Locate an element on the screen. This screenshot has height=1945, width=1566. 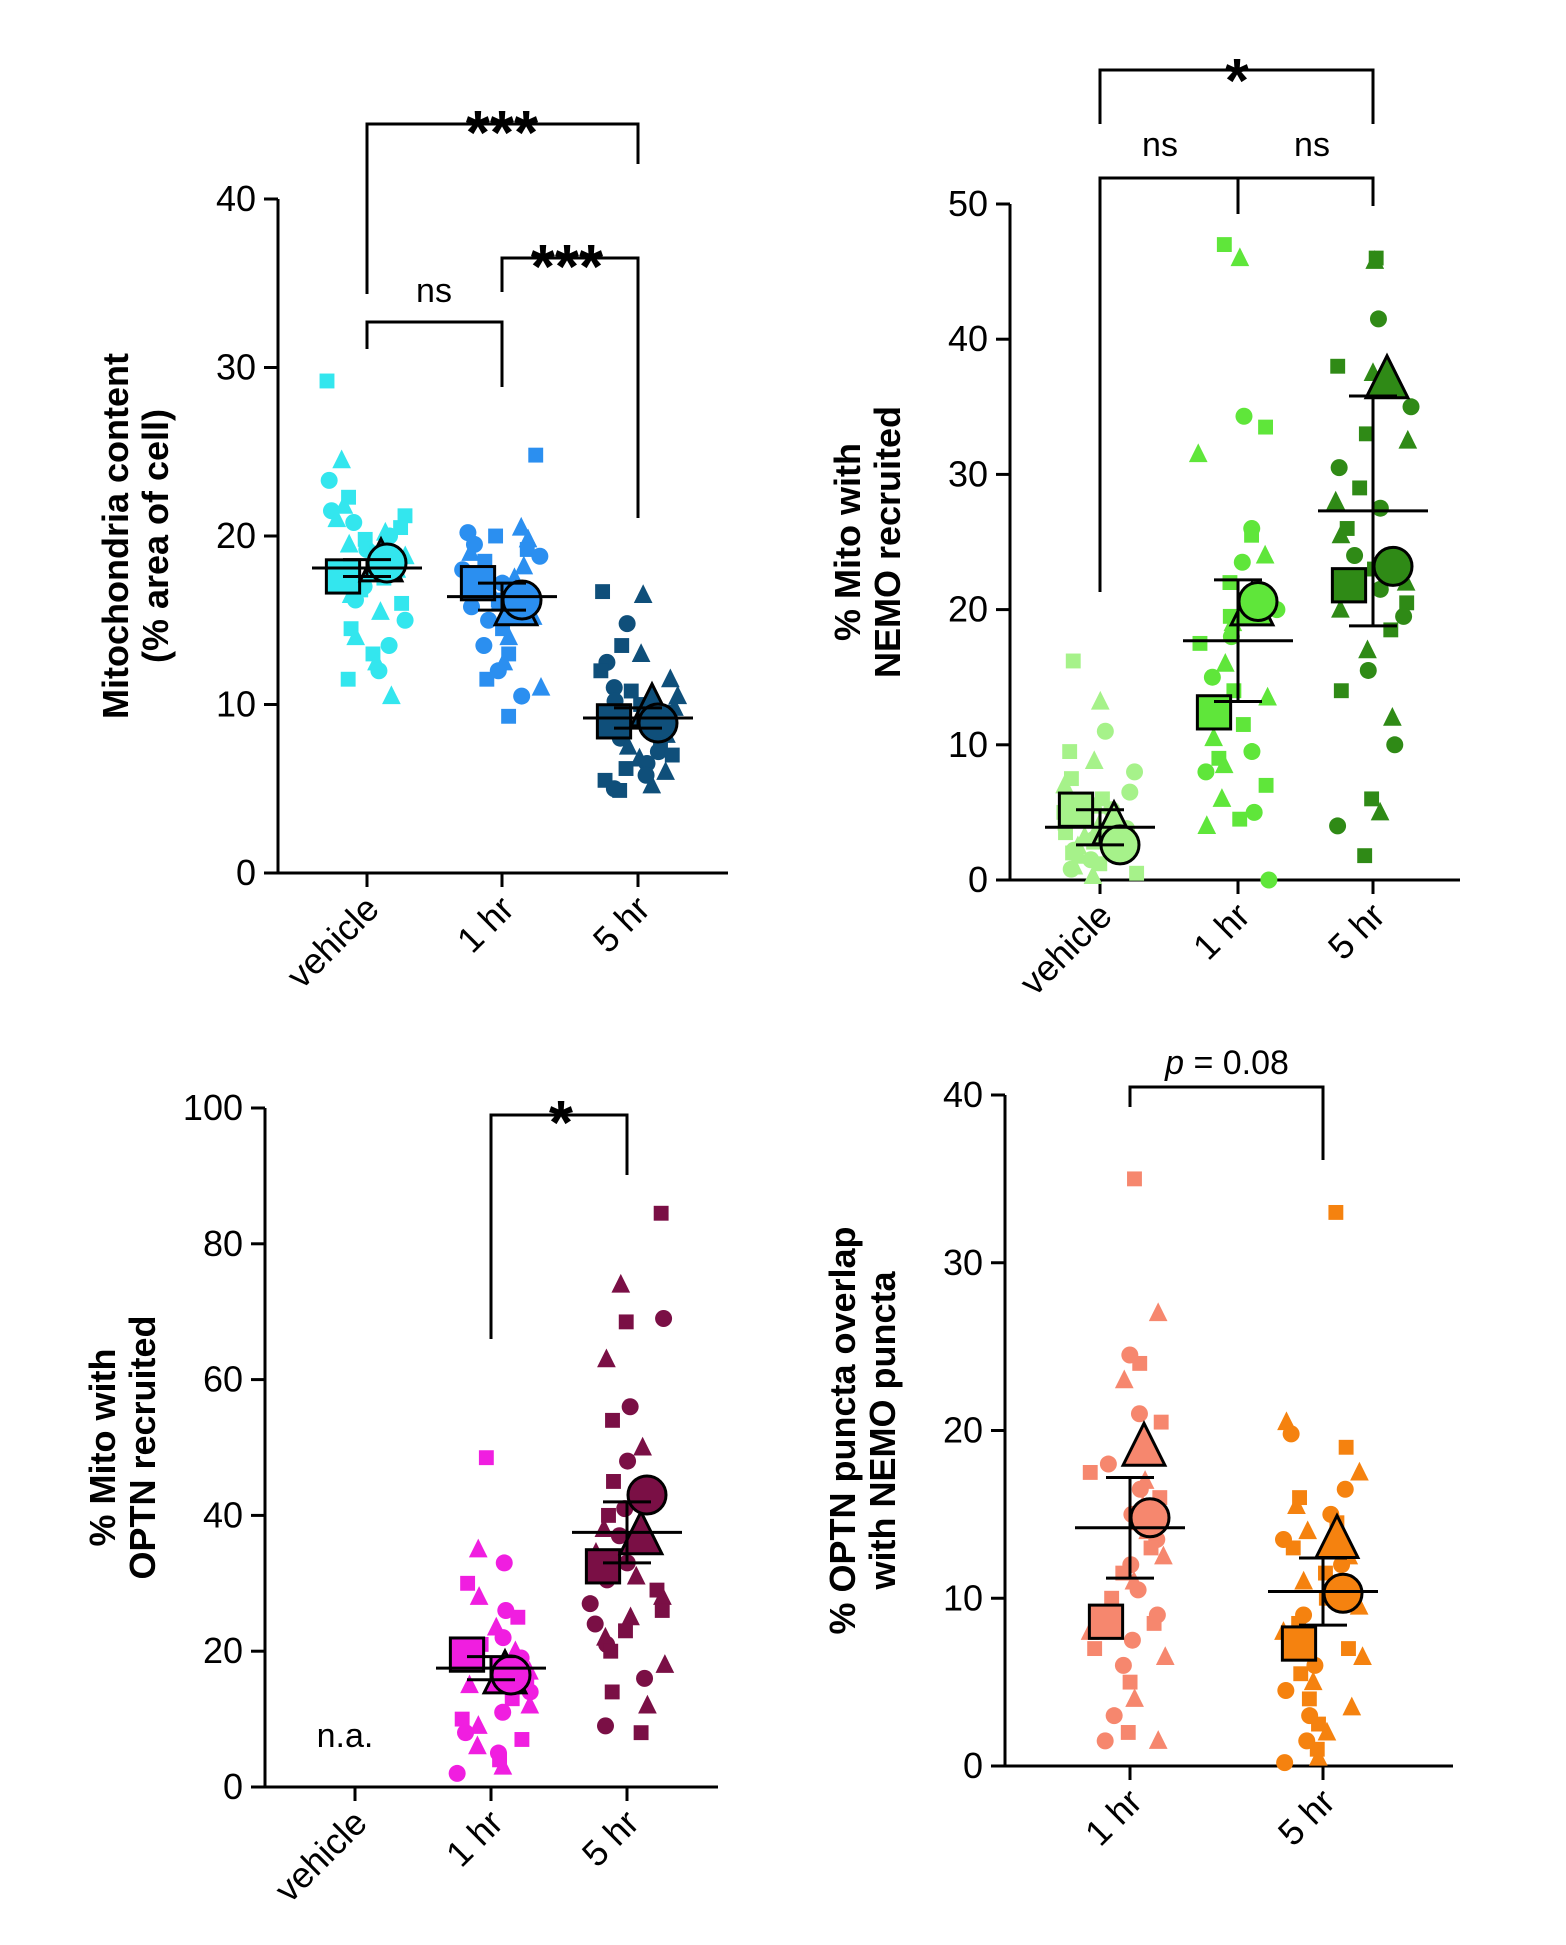
significance-label: *** is located at coordinates (567, 267).